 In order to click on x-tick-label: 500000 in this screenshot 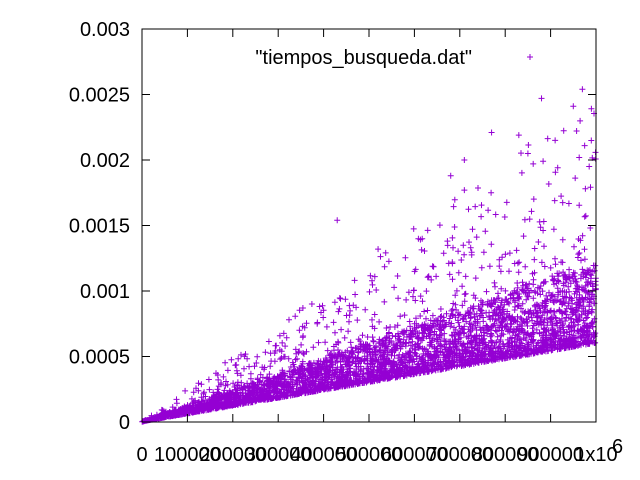, I will do `click(369, 455)`.